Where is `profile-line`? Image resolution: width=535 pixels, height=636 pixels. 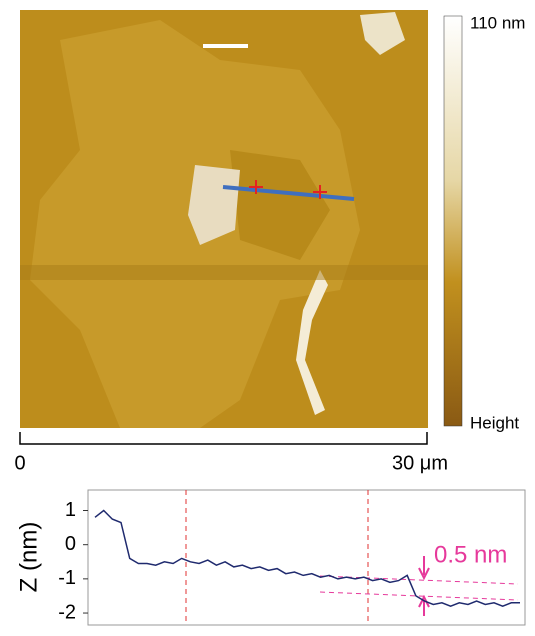
profile-line is located at coordinates (307, 558).